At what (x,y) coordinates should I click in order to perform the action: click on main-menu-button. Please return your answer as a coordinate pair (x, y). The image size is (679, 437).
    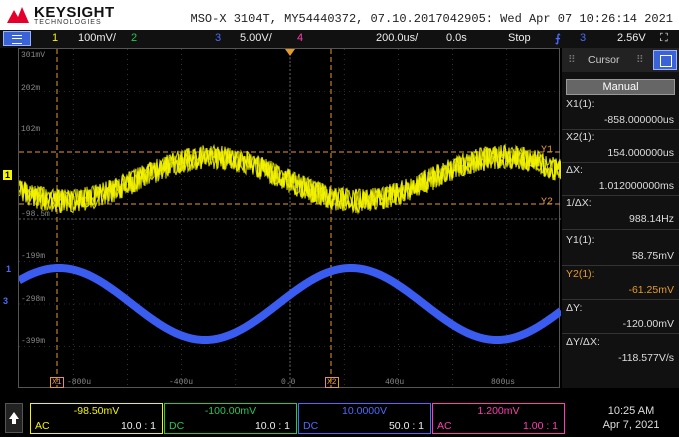
    Looking at the image, I should click on (17, 38).